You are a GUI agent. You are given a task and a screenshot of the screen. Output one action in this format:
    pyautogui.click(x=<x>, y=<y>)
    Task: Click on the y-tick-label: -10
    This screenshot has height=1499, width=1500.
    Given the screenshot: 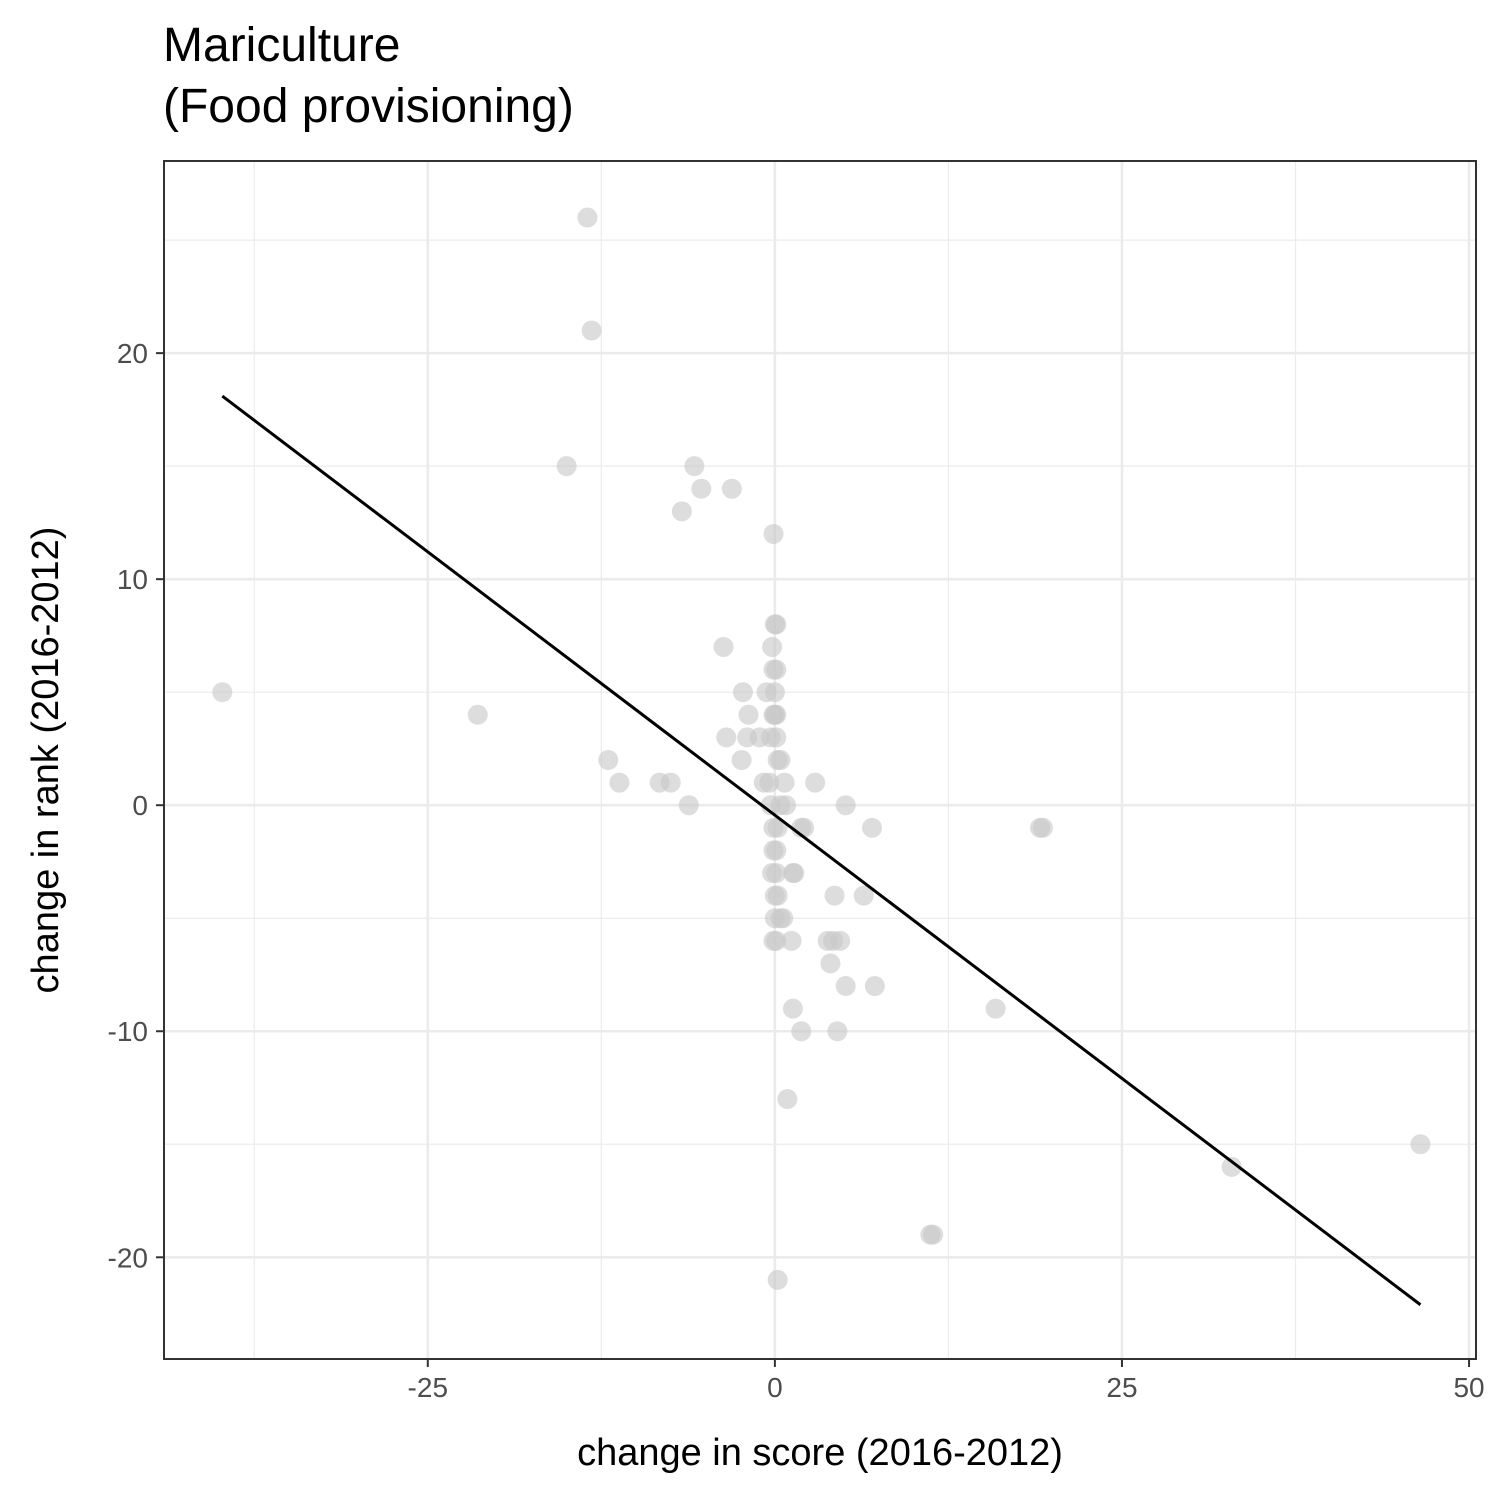 What is the action you would take?
    pyautogui.click(x=128, y=1031)
    